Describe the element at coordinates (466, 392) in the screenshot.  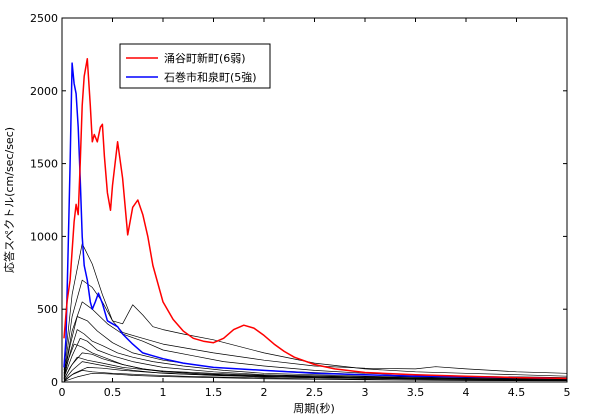
I see `x-tick-label: 4` at that location.